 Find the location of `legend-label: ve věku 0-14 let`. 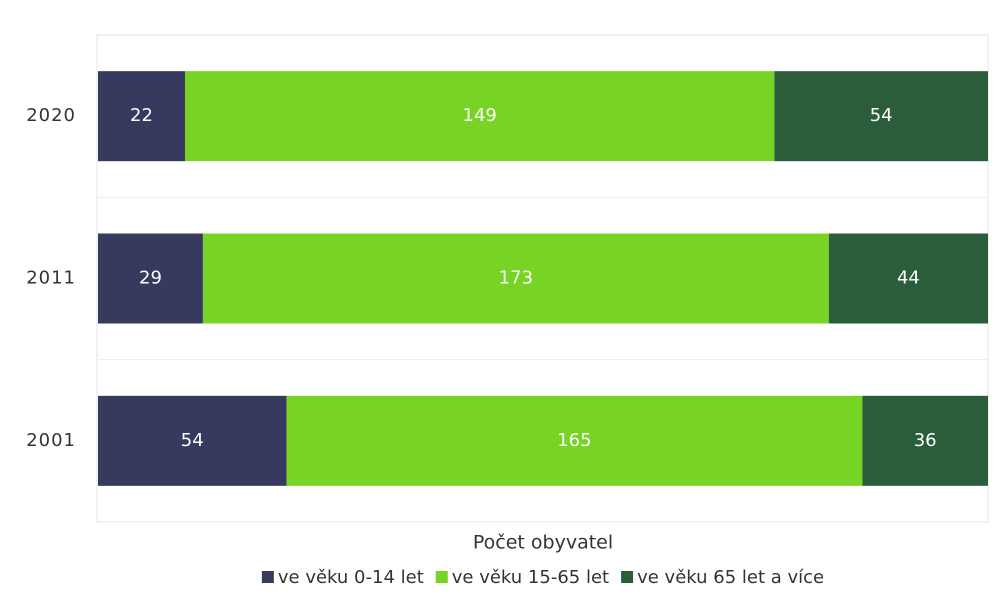

legend-label: ve věku 0-14 let is located at coordinates (351, 577).